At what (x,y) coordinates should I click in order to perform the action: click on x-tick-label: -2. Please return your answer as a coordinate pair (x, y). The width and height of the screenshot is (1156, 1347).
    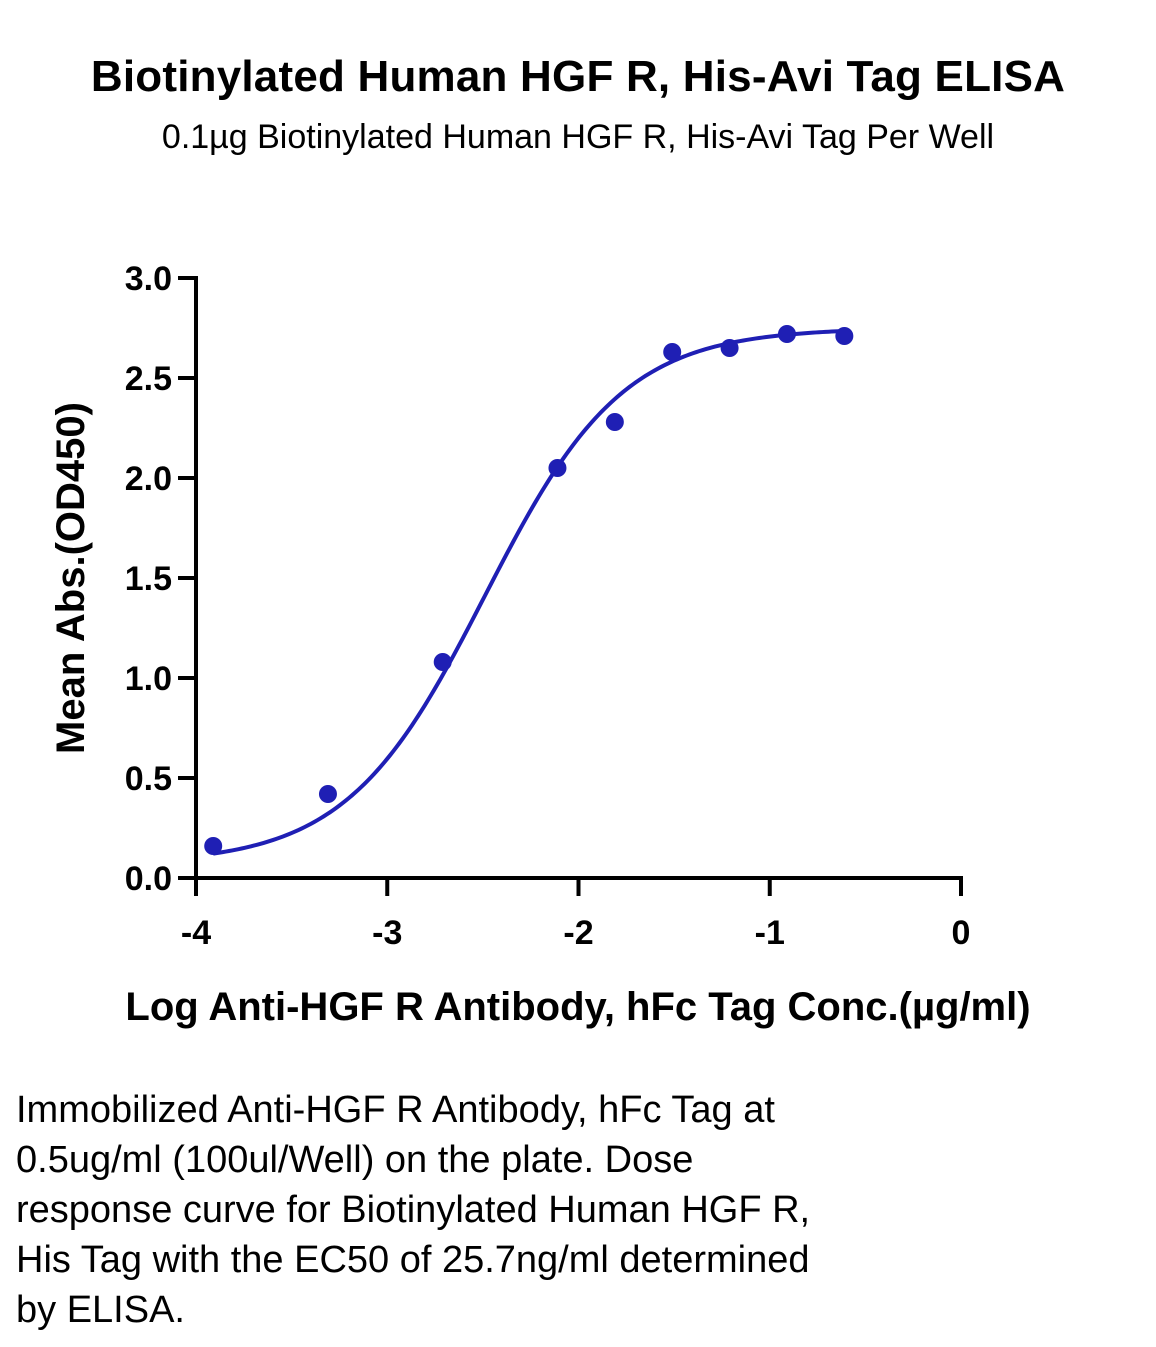
    Looking at the image, I should click on (578, 933).